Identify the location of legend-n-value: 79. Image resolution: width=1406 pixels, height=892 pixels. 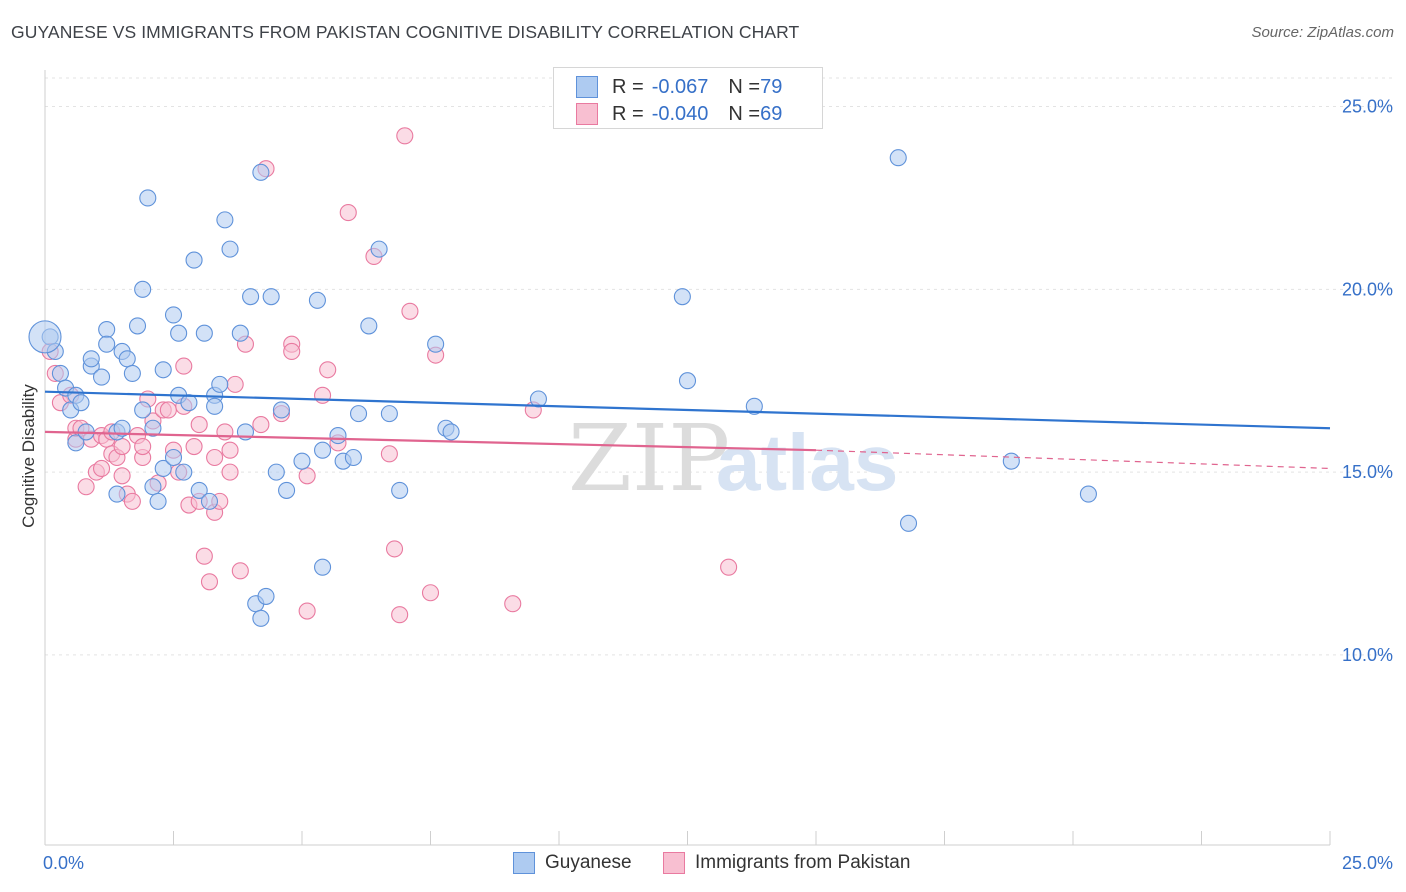
(771, 86).